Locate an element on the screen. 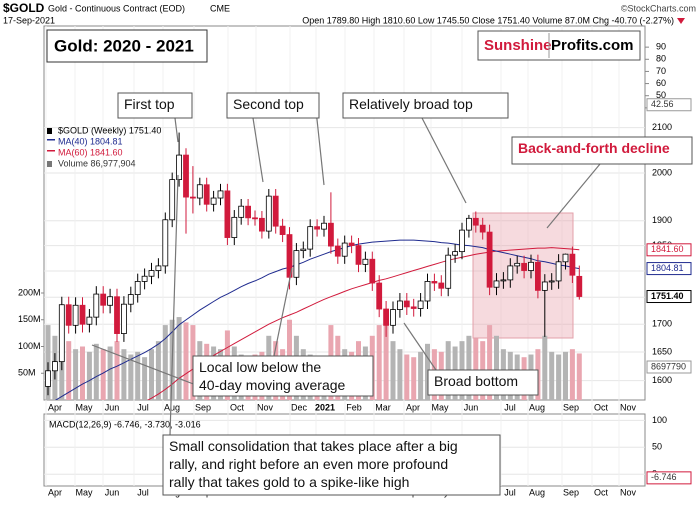  x-tick-label: Sep is located at coordinates (203, 407).